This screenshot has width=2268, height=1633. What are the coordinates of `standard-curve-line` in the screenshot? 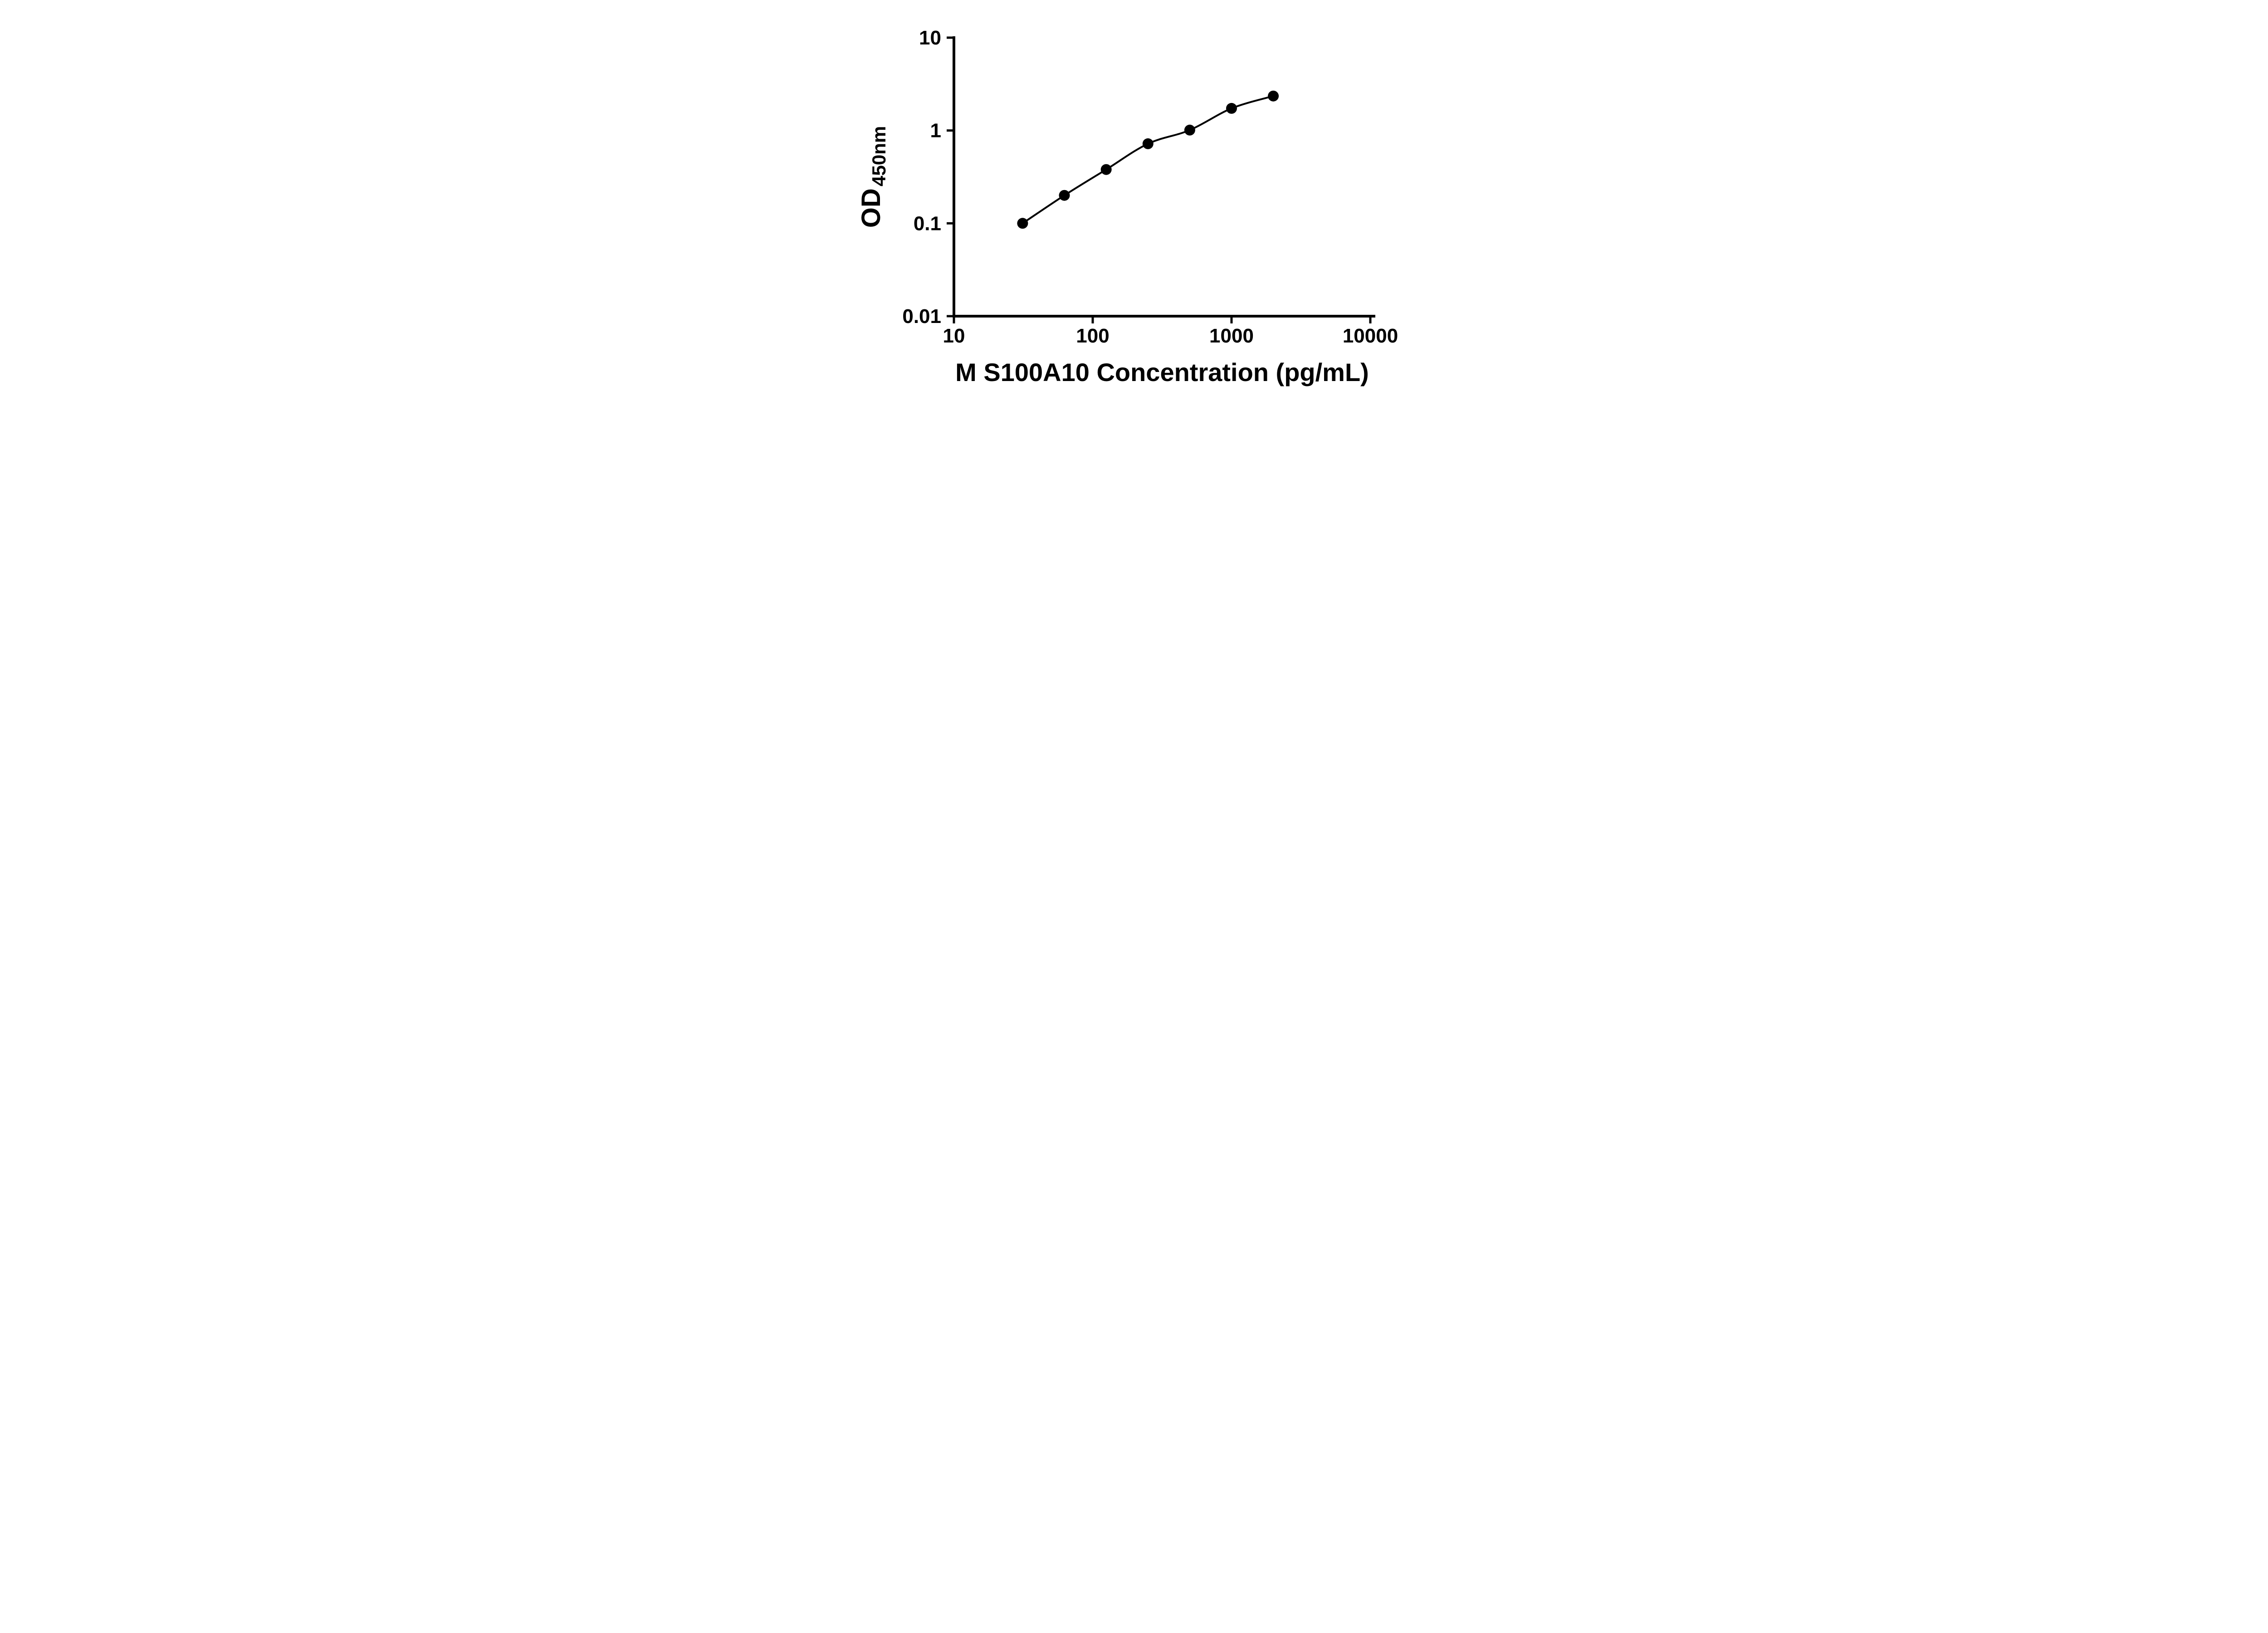 It's located at (1148, 159).